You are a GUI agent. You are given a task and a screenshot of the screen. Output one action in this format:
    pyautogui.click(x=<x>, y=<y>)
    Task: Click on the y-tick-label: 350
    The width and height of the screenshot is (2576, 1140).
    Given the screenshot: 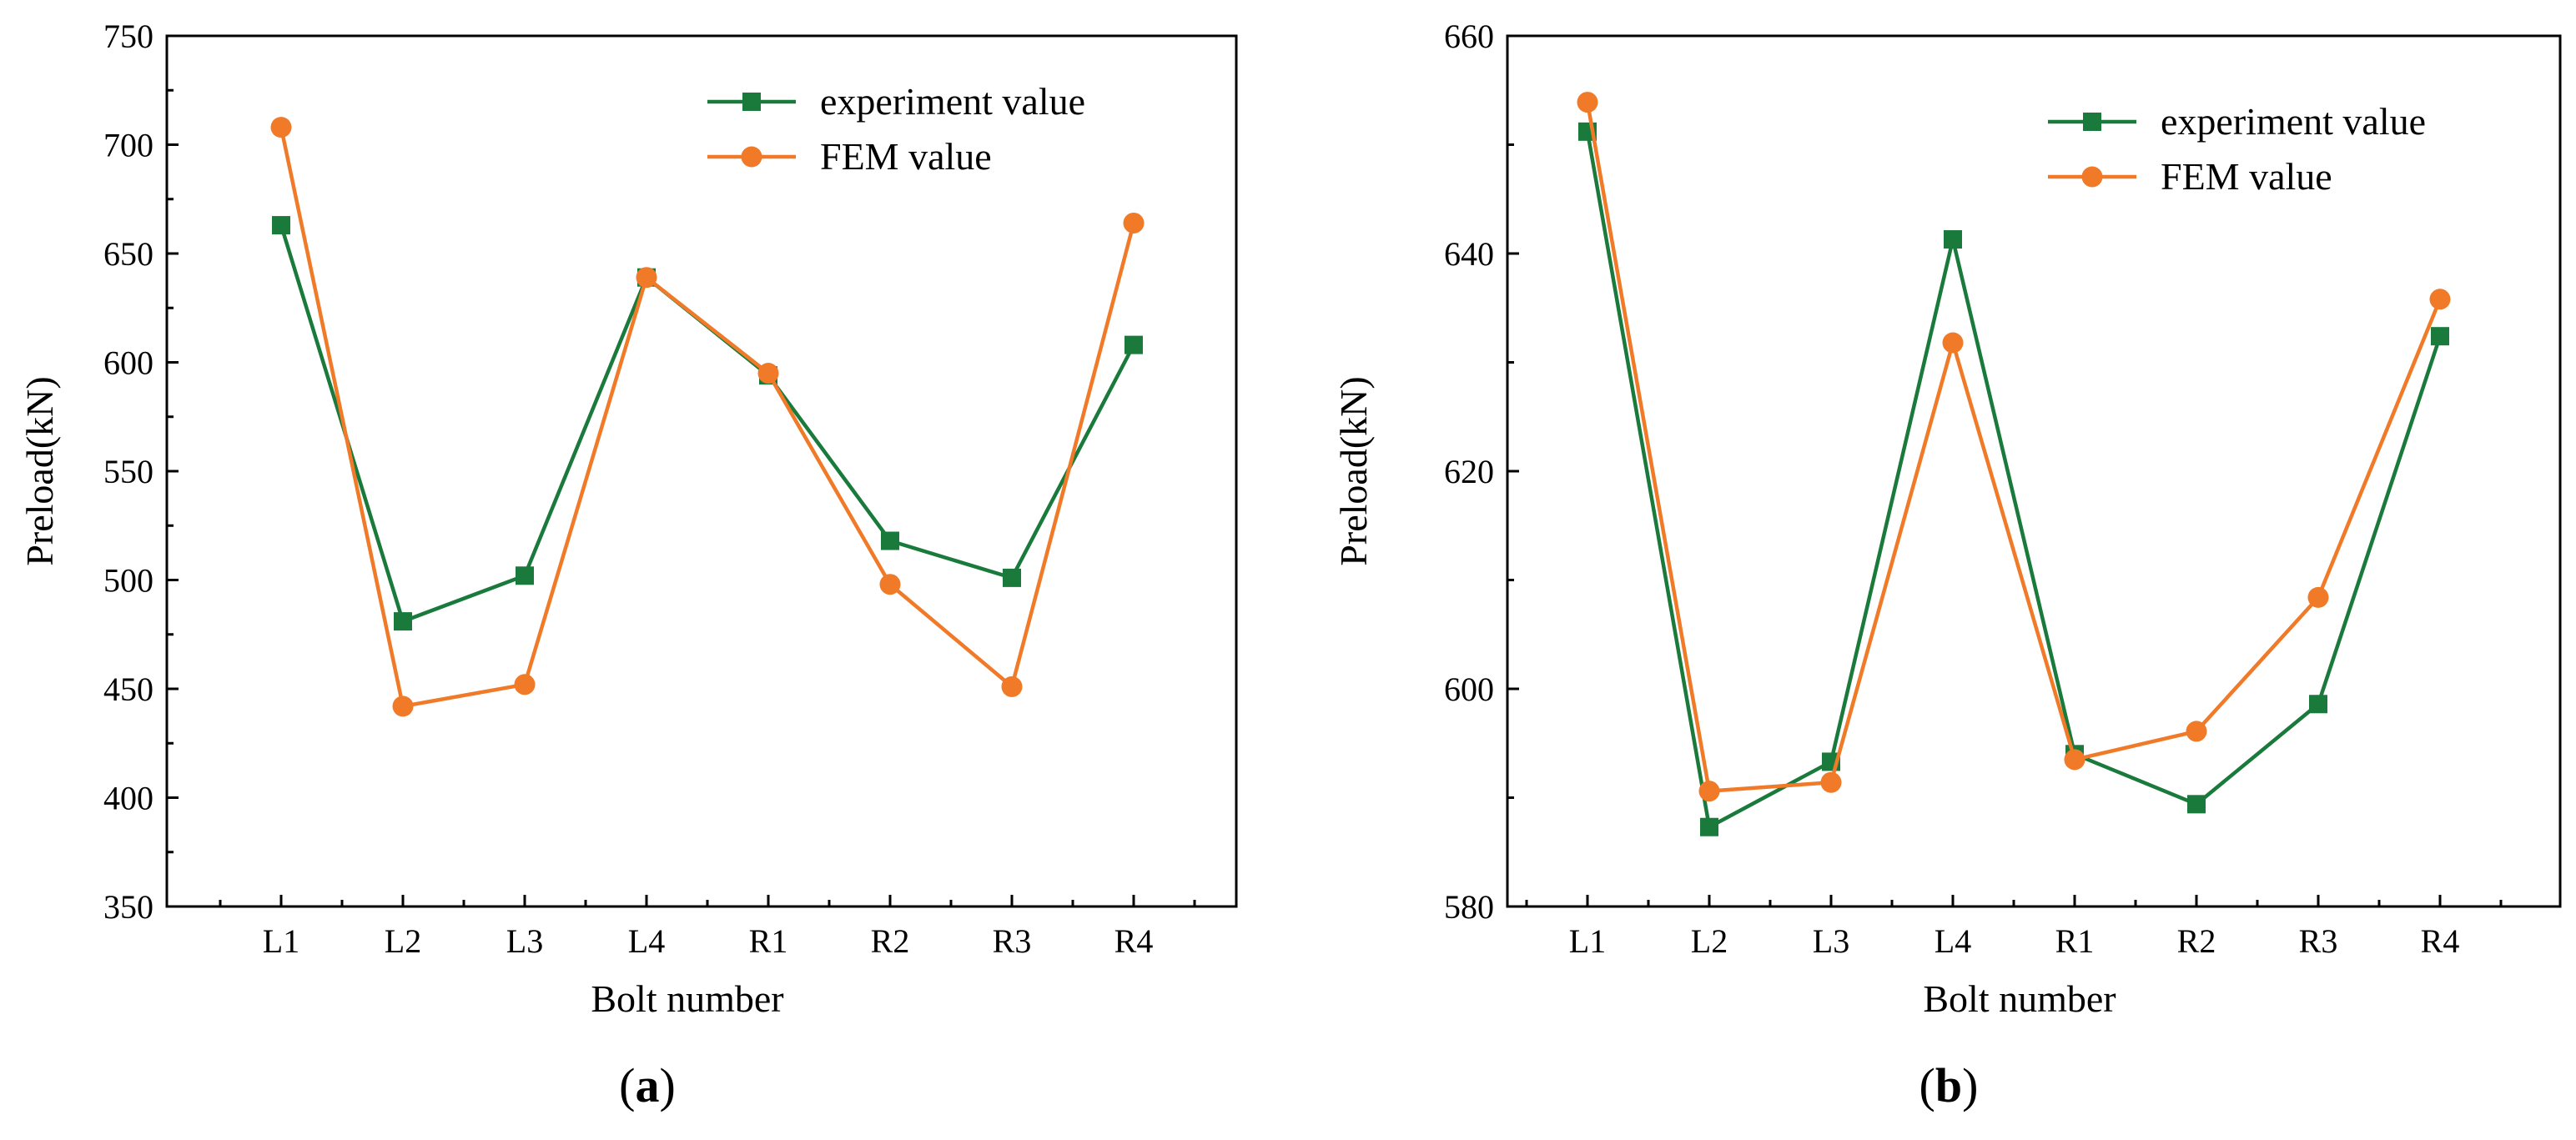 What is the action you would take?
    pyautogui.click(x=128, y=907)
    